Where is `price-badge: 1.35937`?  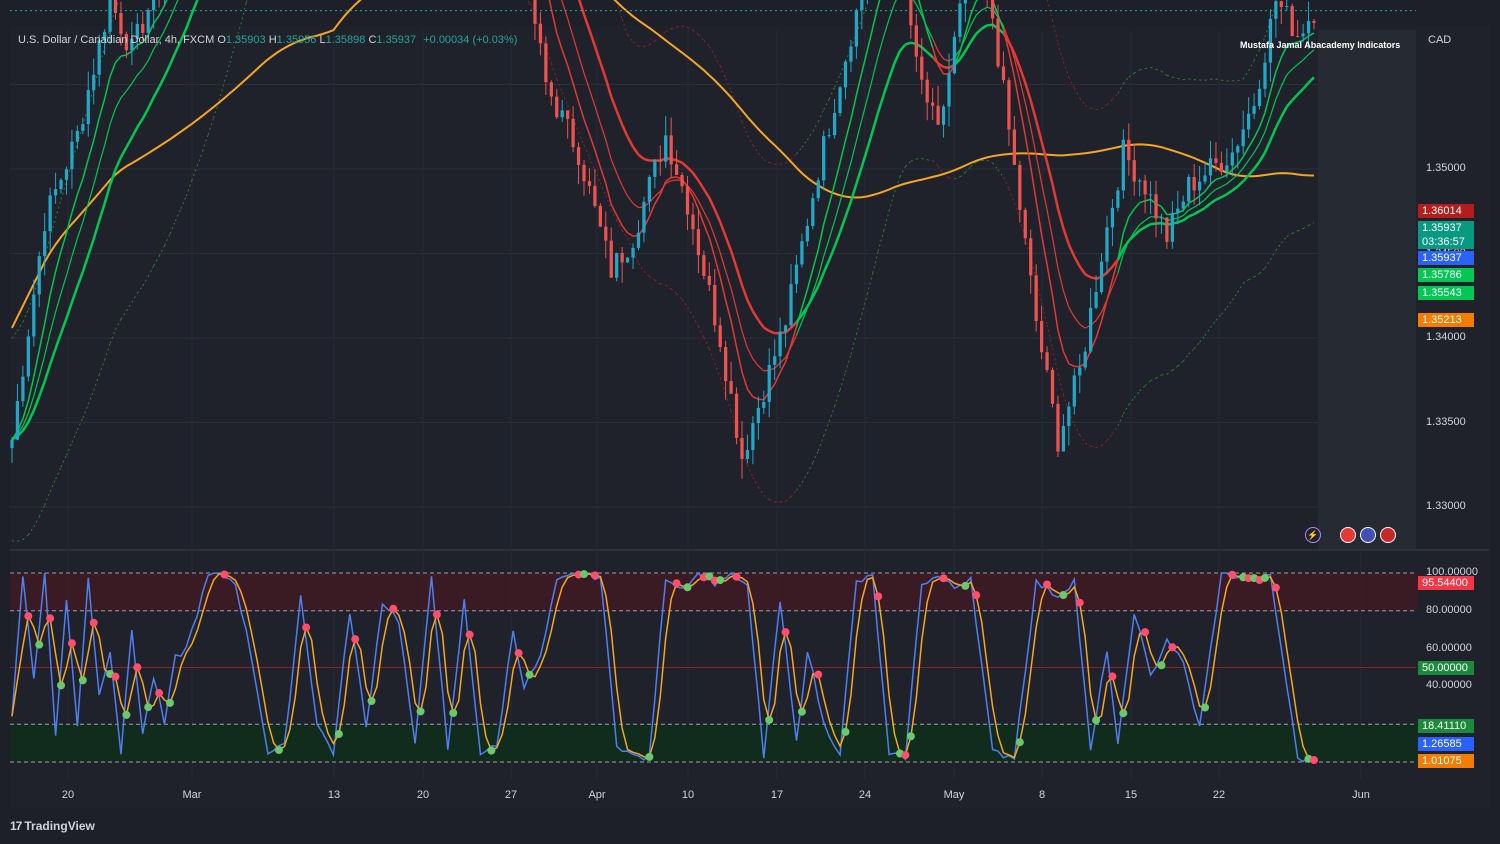 price-badge: 1.35937 is located at coordinates (1446, 258).